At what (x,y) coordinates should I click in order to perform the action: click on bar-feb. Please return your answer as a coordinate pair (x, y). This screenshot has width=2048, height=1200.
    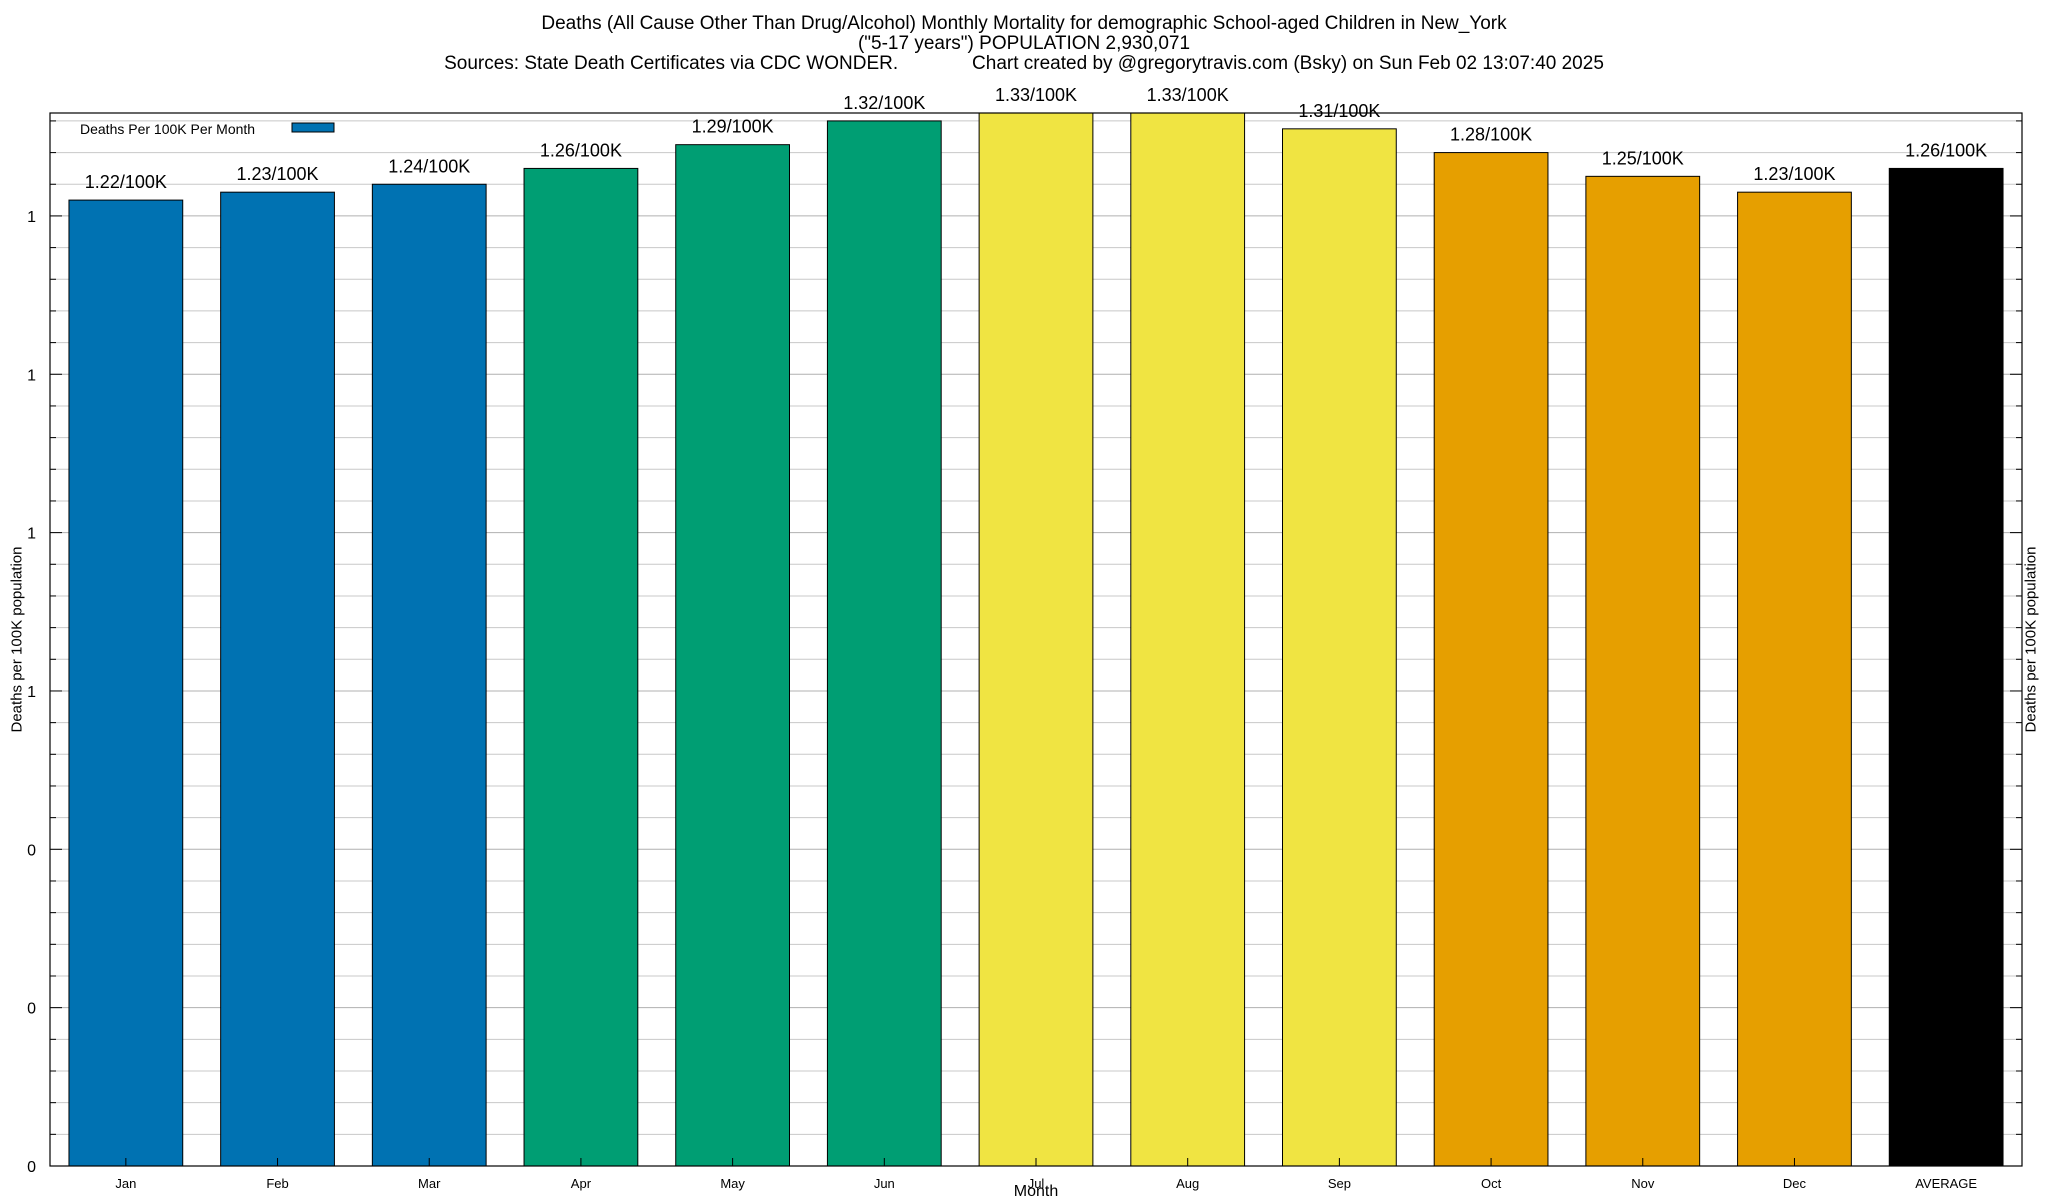
    Looking at the image, I should click on (277, 679).